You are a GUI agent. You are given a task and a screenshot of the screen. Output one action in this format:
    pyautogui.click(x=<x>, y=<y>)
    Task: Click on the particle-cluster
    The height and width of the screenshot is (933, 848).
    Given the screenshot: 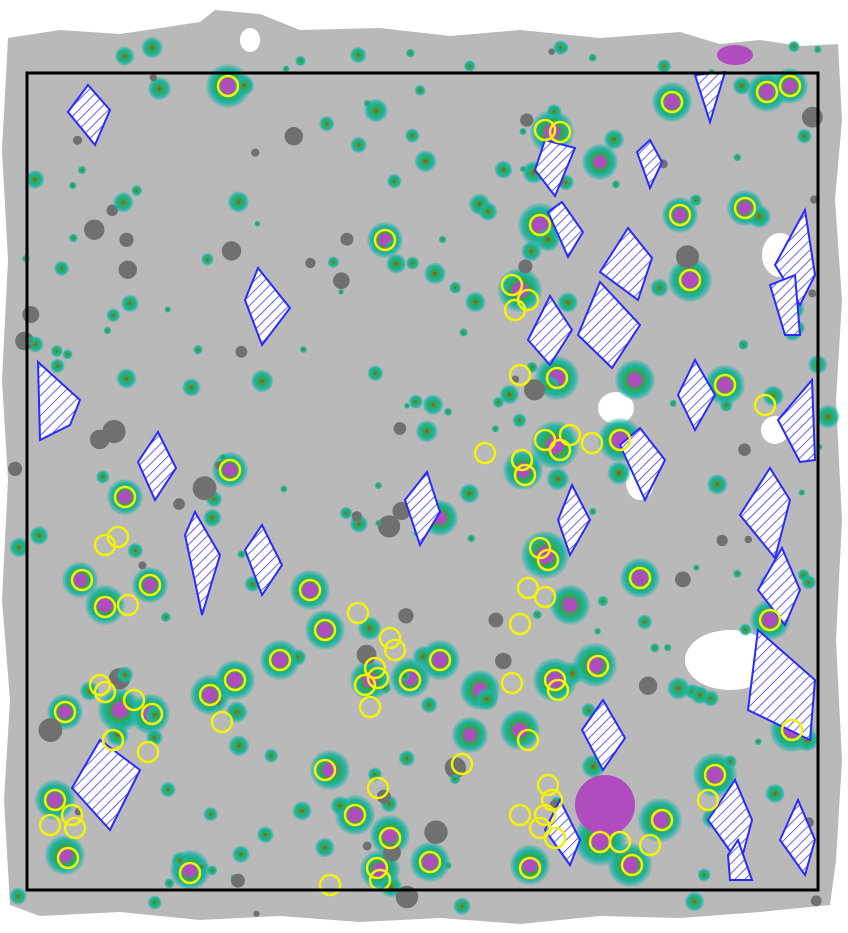 What is the action you would take?
    pyautogui.click(x=605, y=805)
    